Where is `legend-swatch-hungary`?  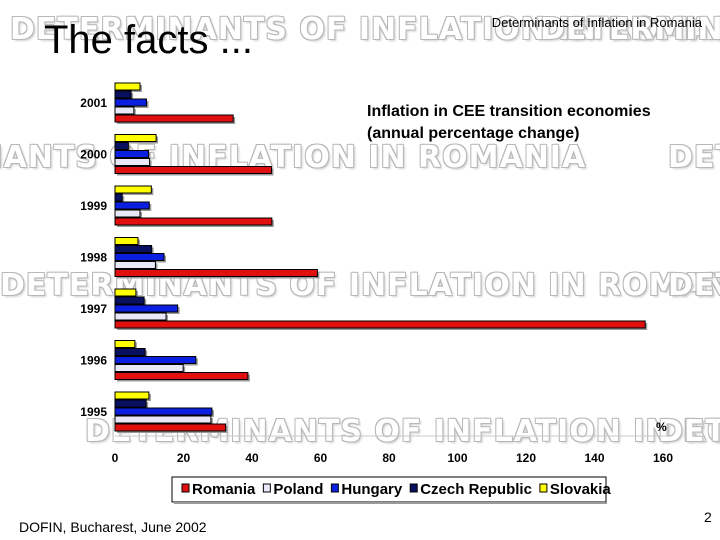 legend-swatch-hungary is located at coordinates (334, 488).